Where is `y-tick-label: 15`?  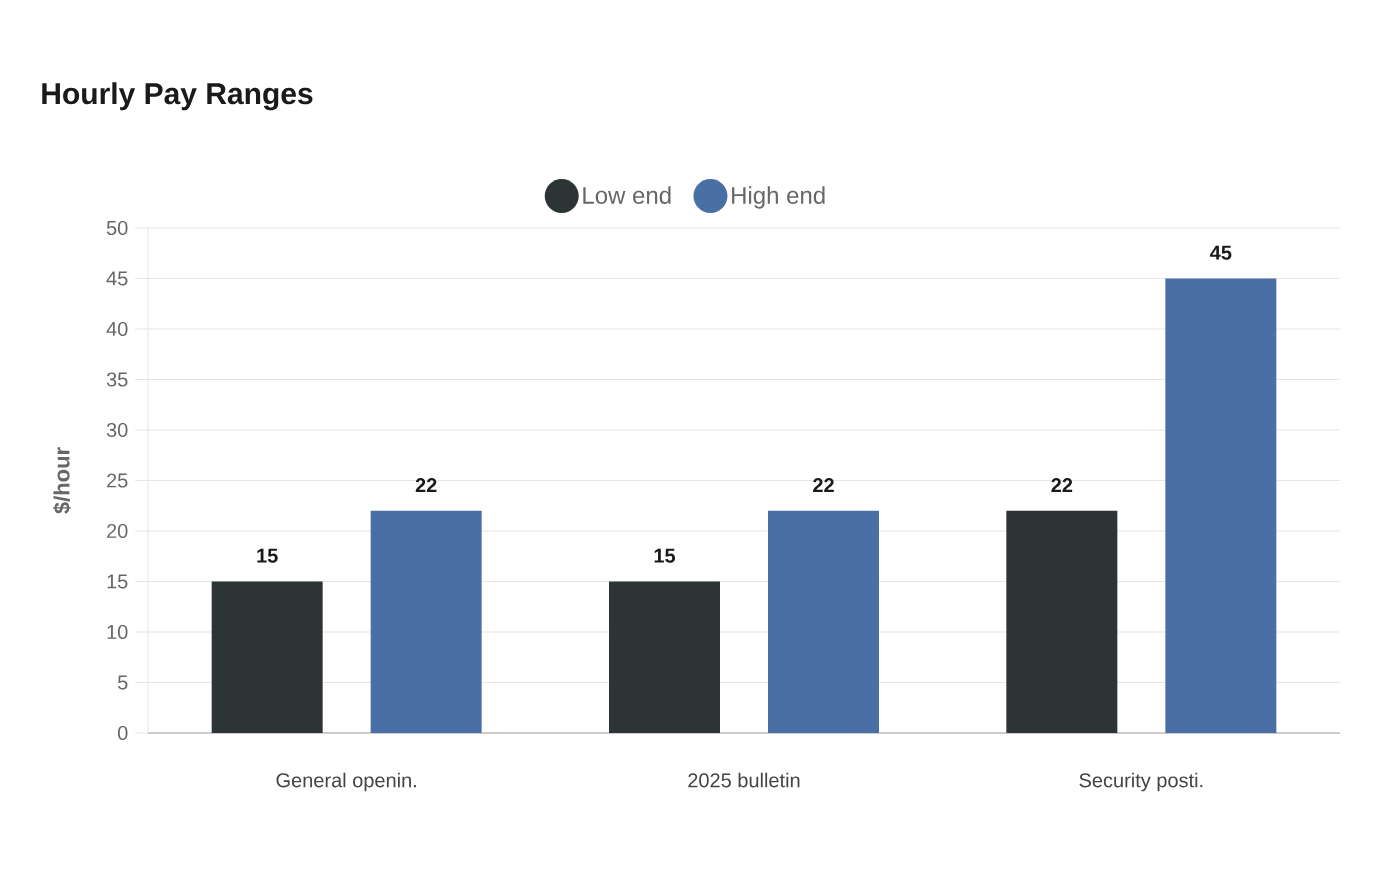 y-tick-label: 15 is located at coordinates (117, 581).